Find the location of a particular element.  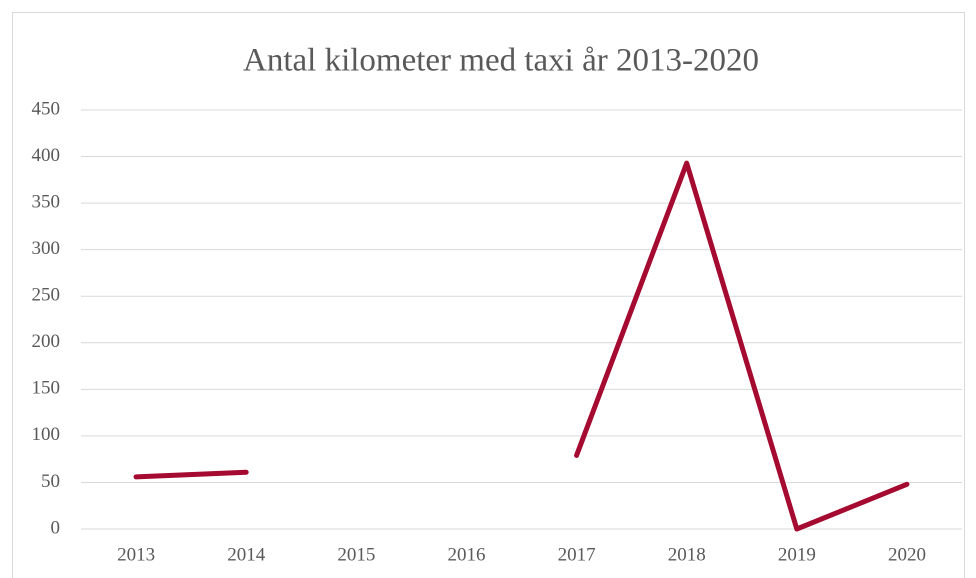

x-tick-label: 2016 is located at coordinates (466, 554).